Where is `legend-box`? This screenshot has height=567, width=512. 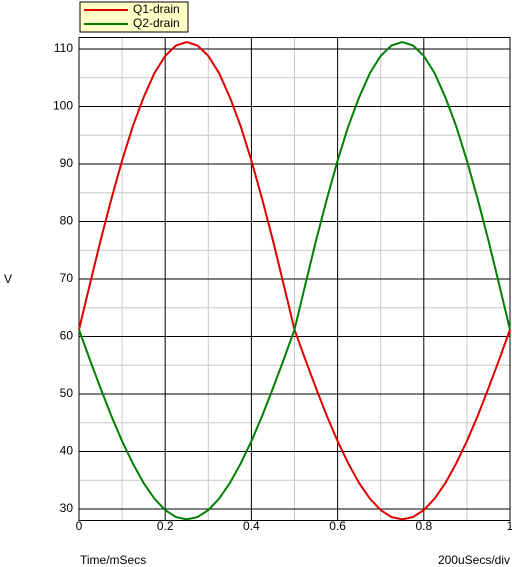
legend-box is located at coordinates (134, 17).